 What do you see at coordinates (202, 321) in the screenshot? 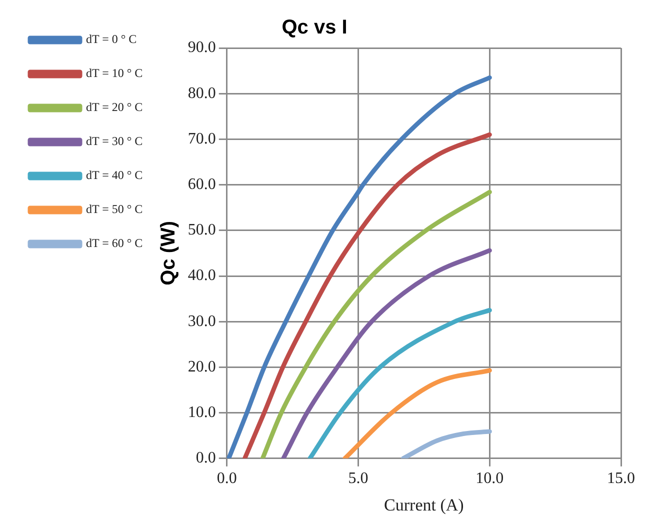
I see `y-tick-label: 30.0` at bounding box center [202, 321].